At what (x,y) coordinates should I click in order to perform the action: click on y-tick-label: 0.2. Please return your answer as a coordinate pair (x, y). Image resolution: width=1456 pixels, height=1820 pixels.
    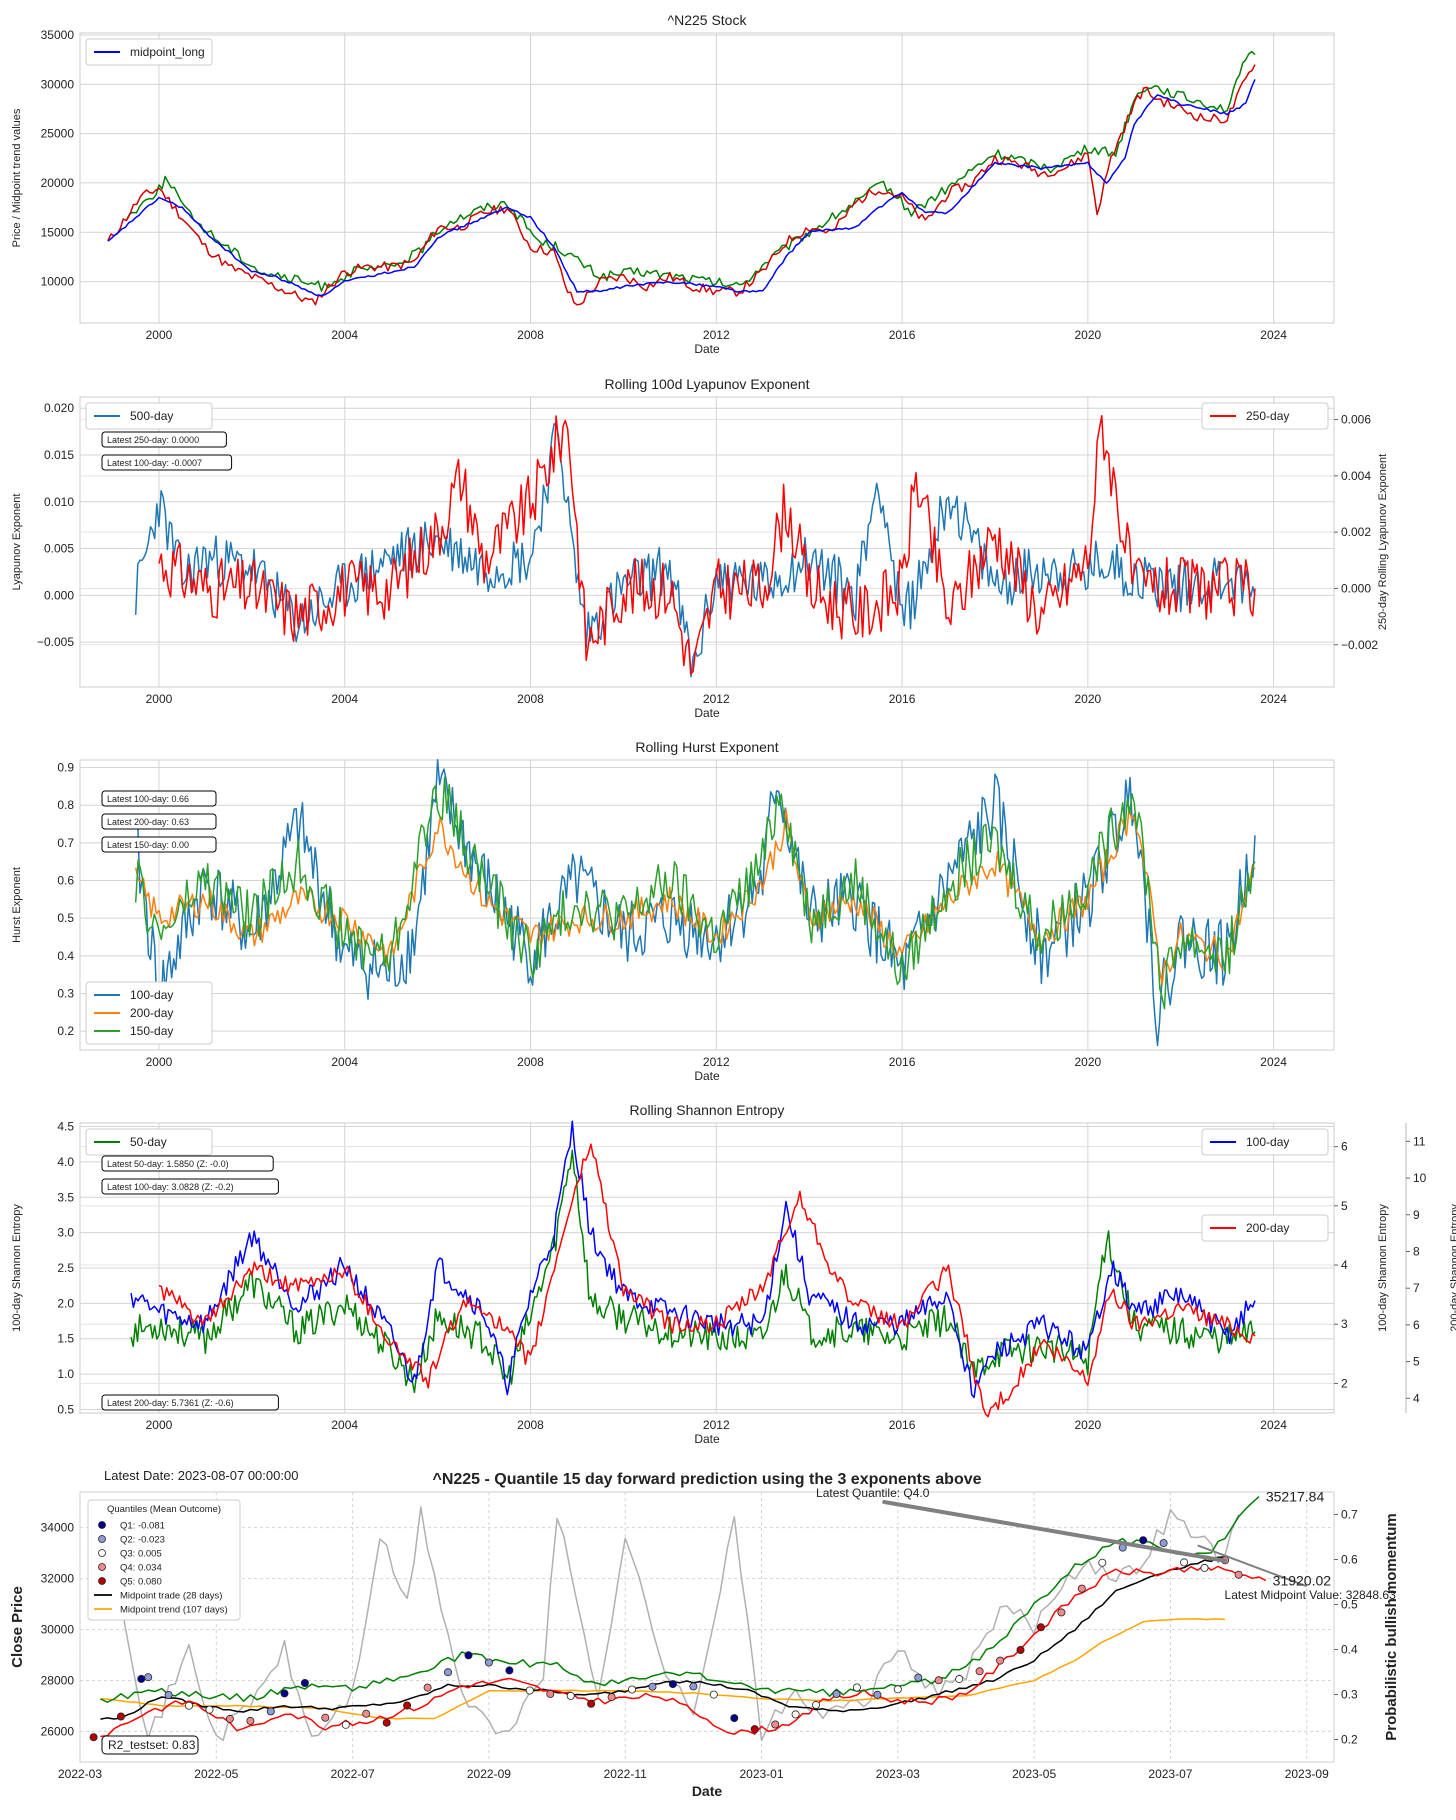
    Looking at the image, I should click on (65, 1031).